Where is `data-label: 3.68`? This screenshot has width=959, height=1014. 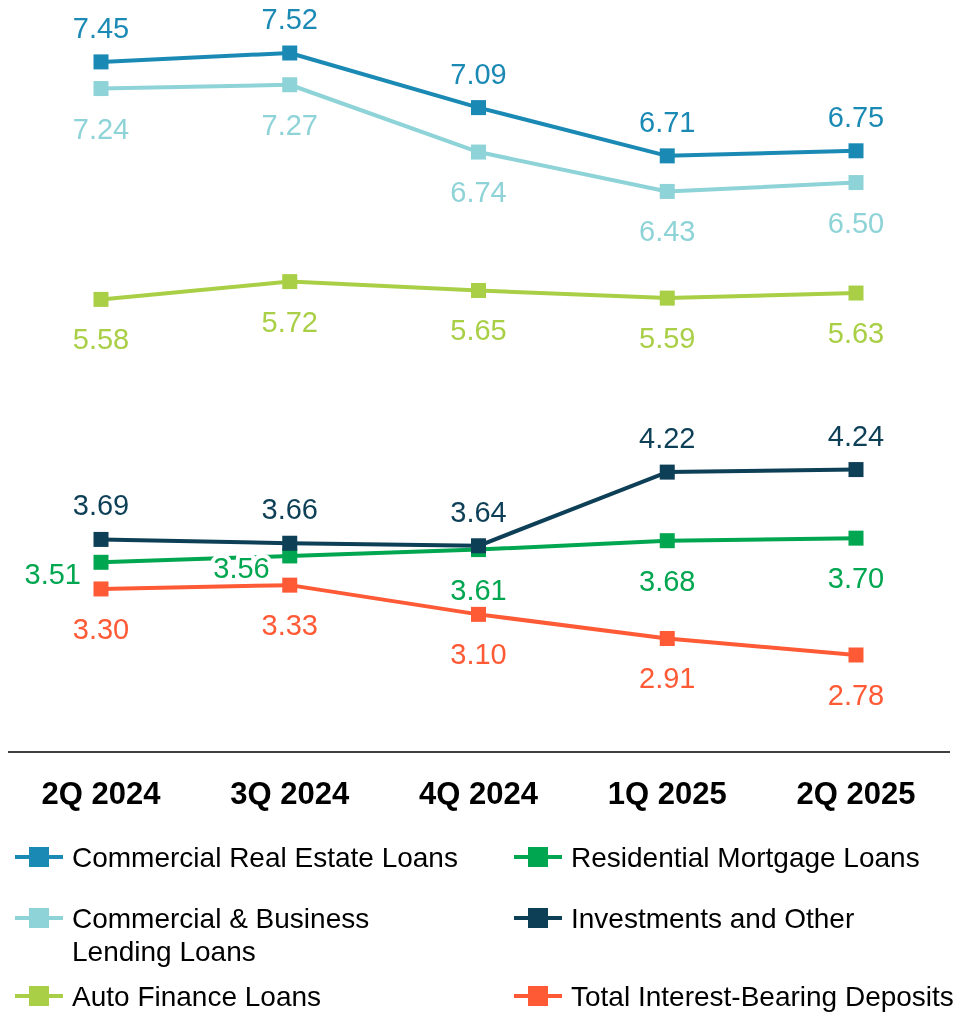
data-label: 3.68 is located at coordinates (667, 580).